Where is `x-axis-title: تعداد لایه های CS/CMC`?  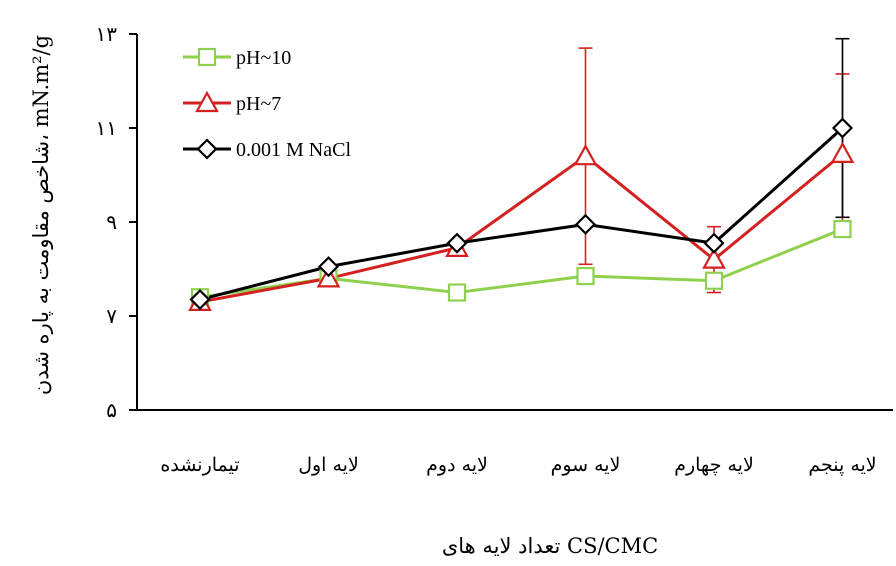 x-axis-title: تعداد لایه های CS/CMC is located at coordinates (550, 546).